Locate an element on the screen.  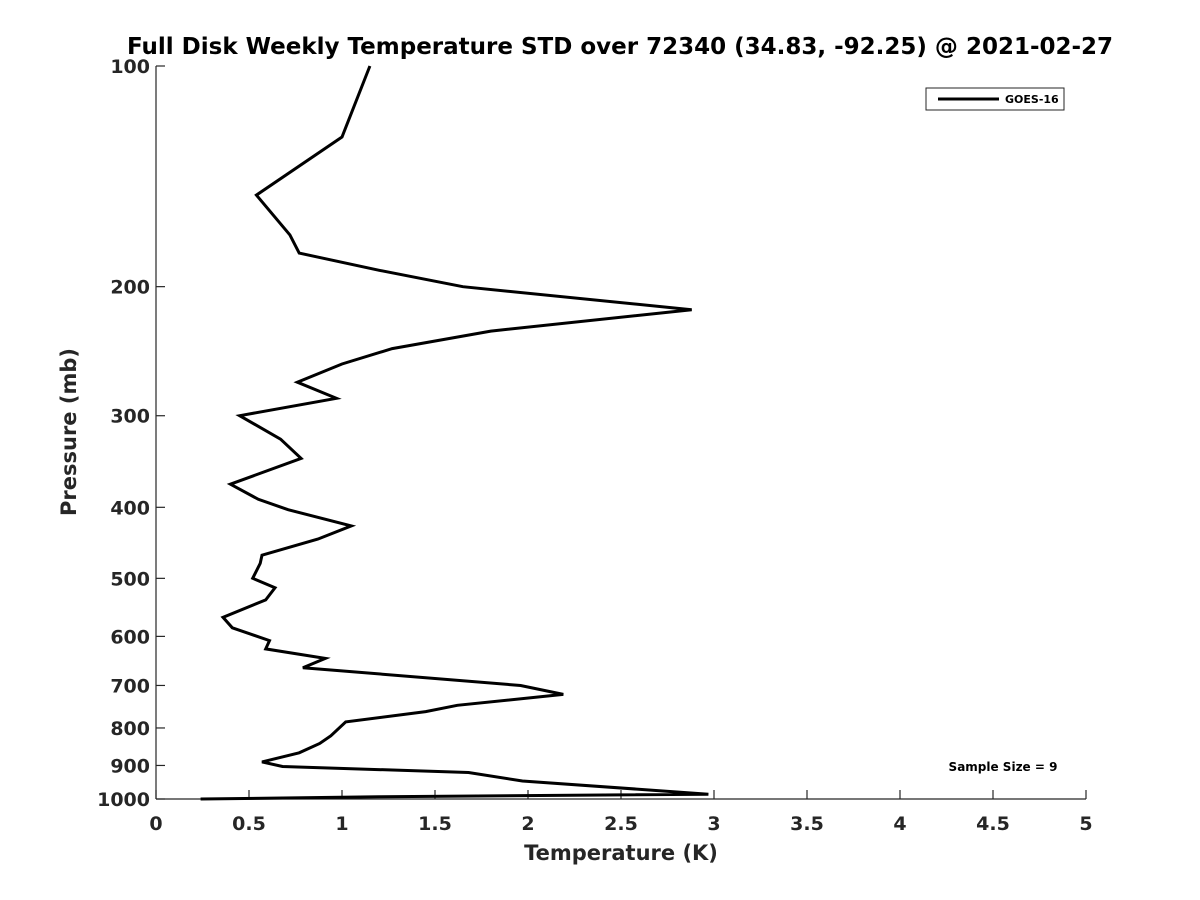
x-tick-label: 0 is located at coordinates (155, 824).